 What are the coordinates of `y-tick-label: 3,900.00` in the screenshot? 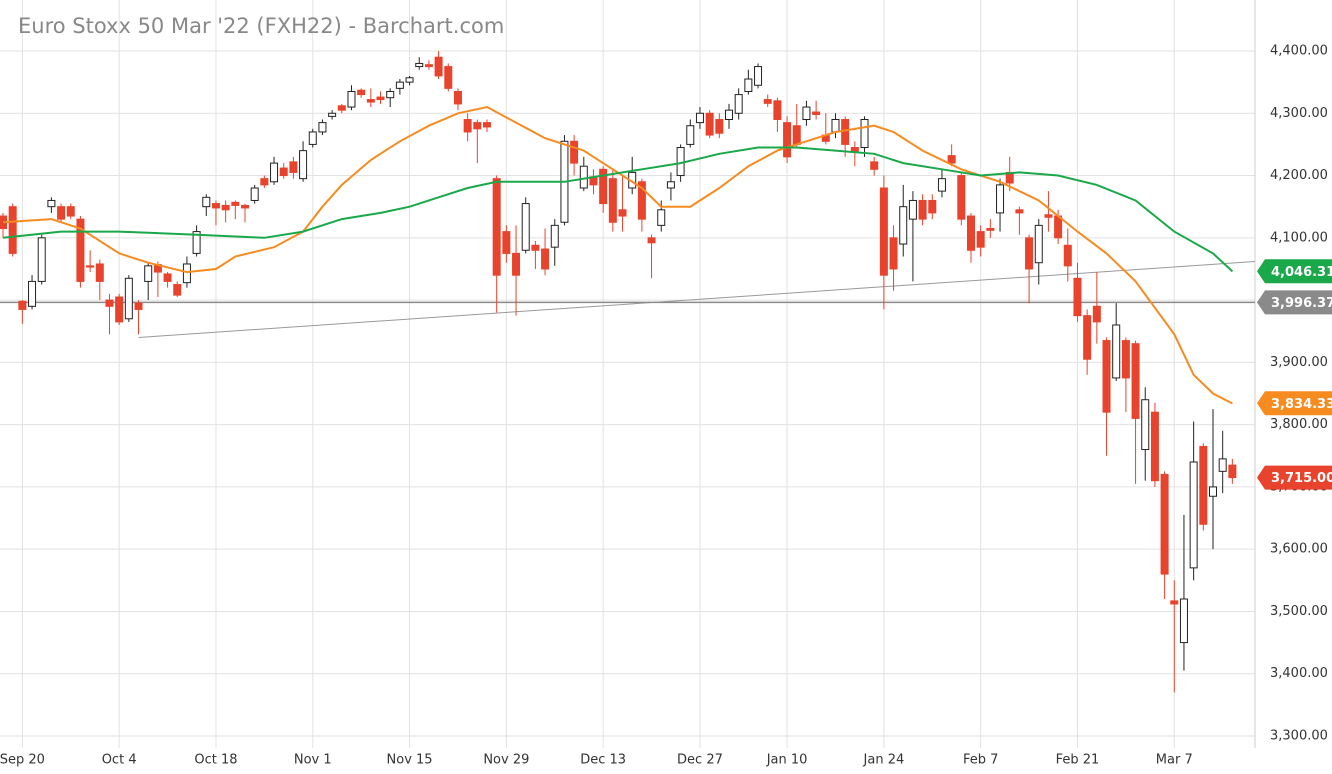 It's located at (1299, 362).